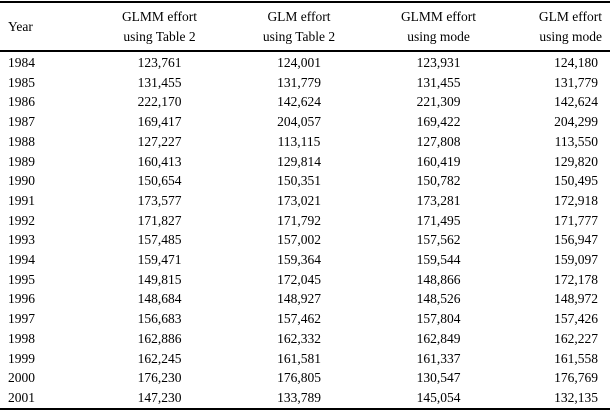 The image size is (610, 414). I want to click on value-cell: 169,417, so click(159, 122).